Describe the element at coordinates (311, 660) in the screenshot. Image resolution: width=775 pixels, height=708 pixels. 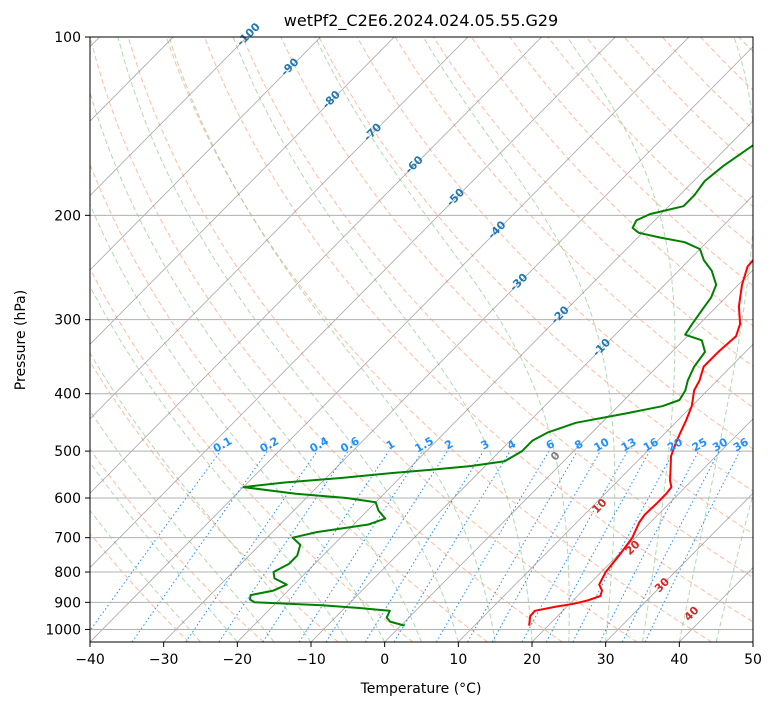
I see `x-tick-label: −10` at that location.